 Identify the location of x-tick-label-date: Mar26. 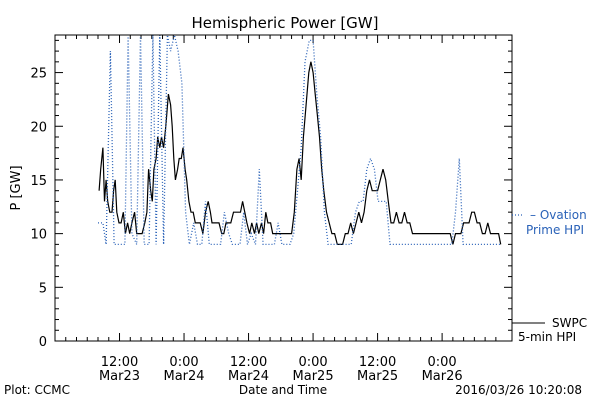
(442, 376).